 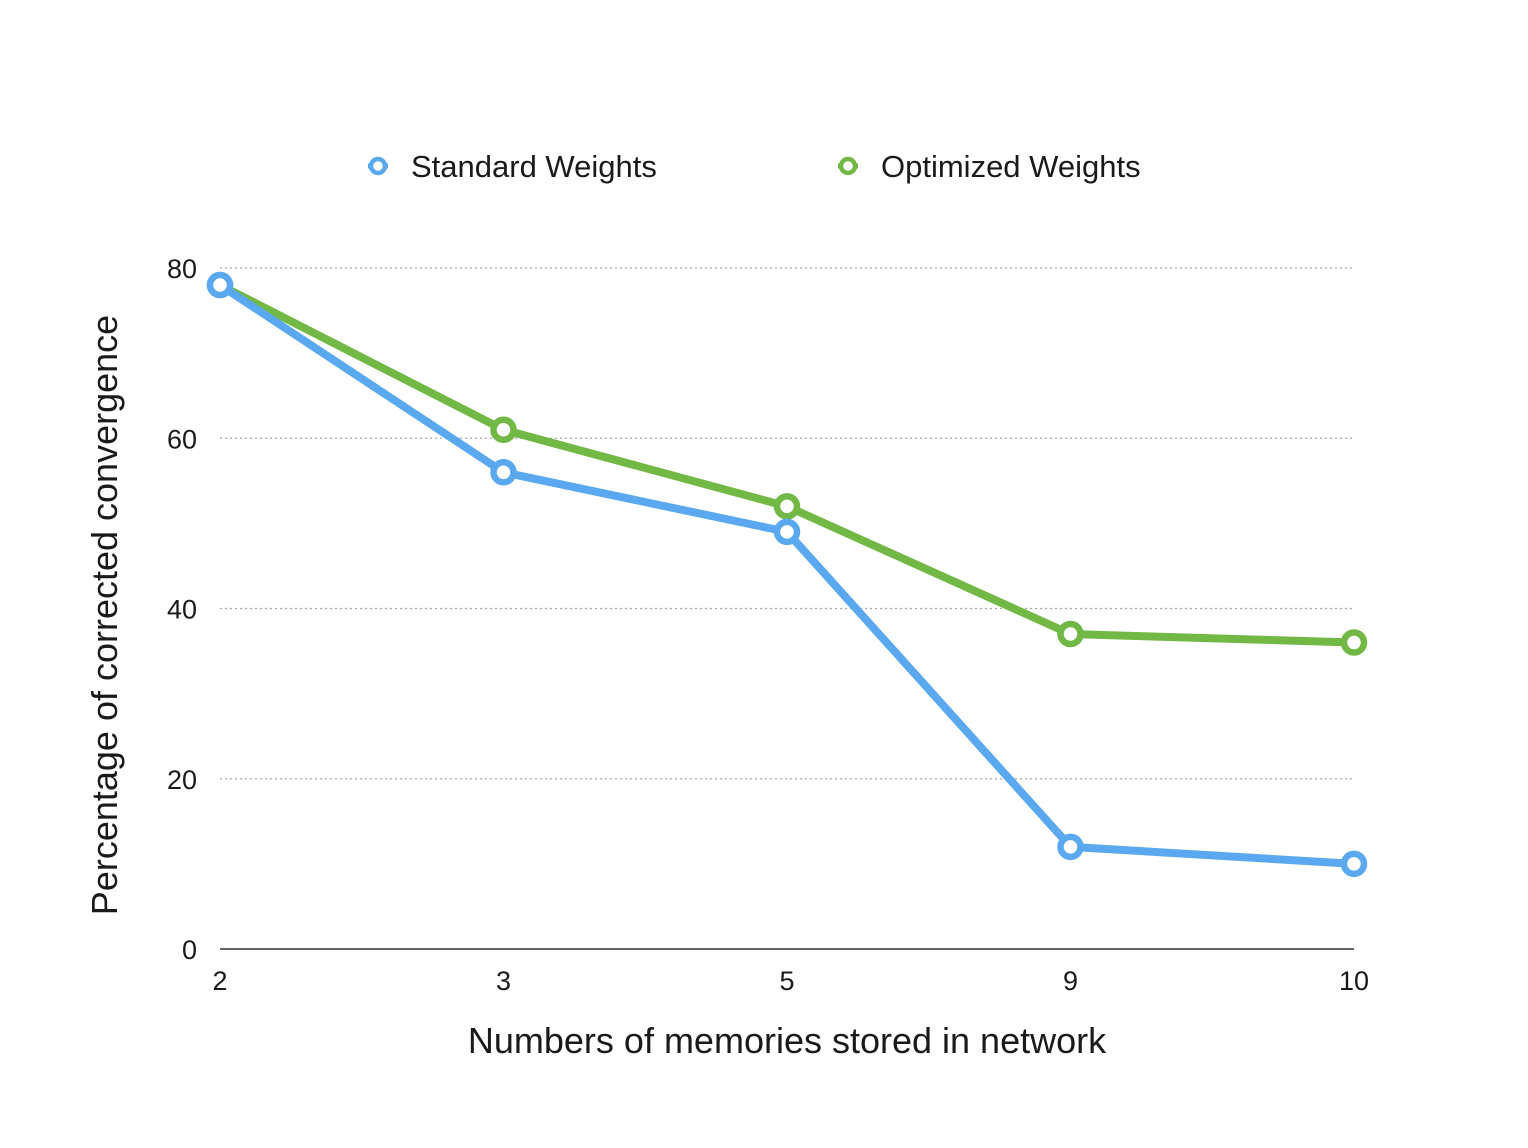 I want to click on x-tick-label: 10, so click(x=1354, y=981).